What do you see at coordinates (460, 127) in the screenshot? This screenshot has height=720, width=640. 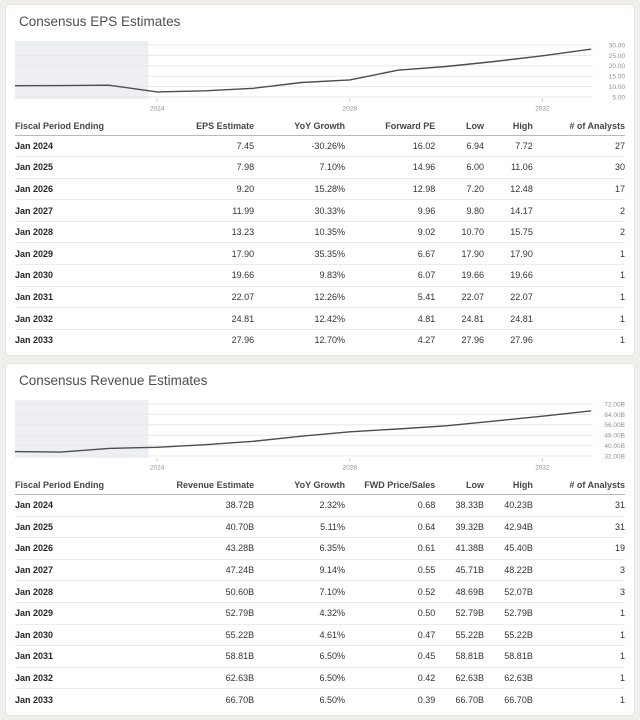 I see `column-header: Low` at bounding box center [460, 127].